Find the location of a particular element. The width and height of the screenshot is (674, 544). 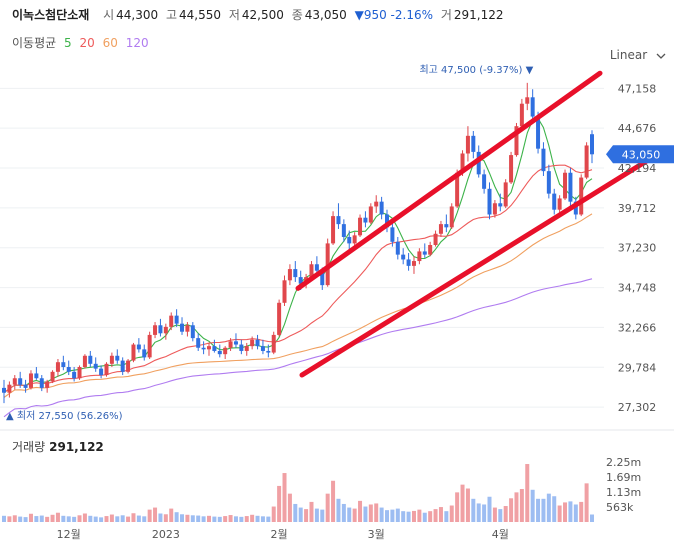

moving-average-legend: 이동평균 5 20 60 120 is located at coordinates (80, 42).